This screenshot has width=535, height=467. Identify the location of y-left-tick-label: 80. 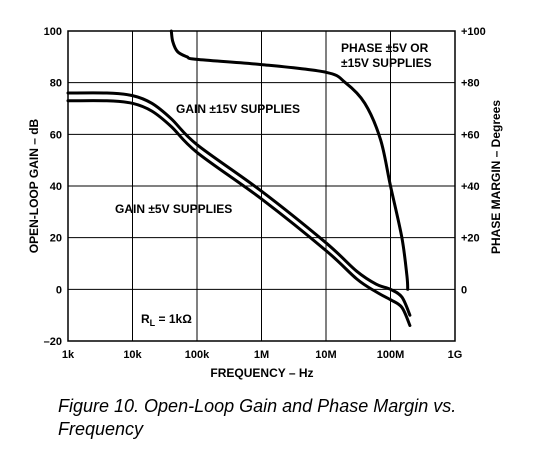
(56, 84).